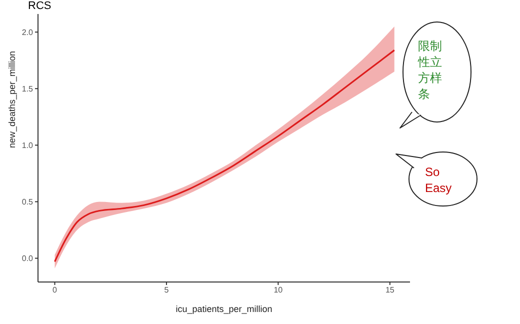  What do you see at coordinates (28, 32) in the screenshot?
I see `y-tick-label: 2.0` at bounding box center [28, 32].